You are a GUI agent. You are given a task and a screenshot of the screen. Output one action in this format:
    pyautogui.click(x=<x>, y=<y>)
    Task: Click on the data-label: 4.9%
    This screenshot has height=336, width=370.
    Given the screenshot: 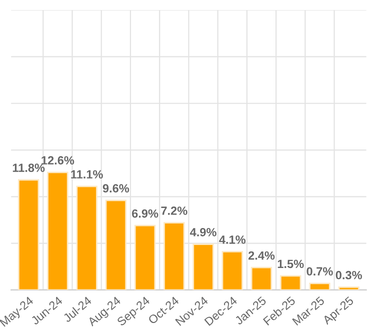 What is the action you would take?
    pyautogui.click(x=203, y=232)
    